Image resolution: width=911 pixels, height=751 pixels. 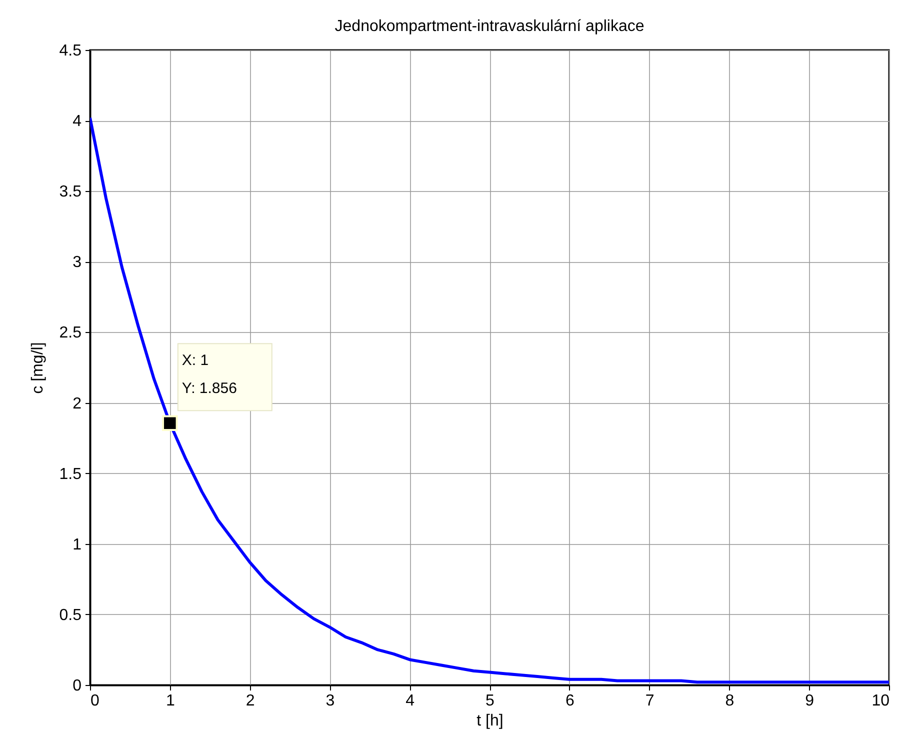 What do you see at coordinates (729, 701) in the screenshot?
I see `x-tick-label: 8` at bounding box center [729, 701].